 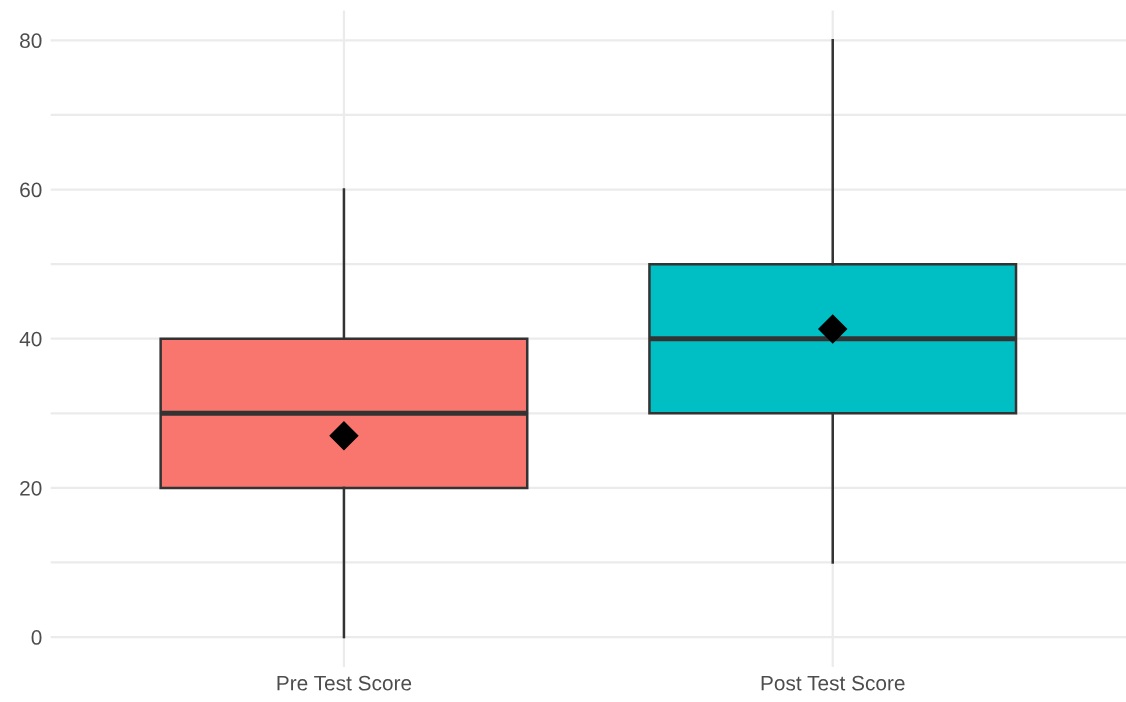 What do you see at coordinates (344, 683) in the screenshot?
I see `x-tick-label: Pre Test Score` at bounding box center [344, 683].